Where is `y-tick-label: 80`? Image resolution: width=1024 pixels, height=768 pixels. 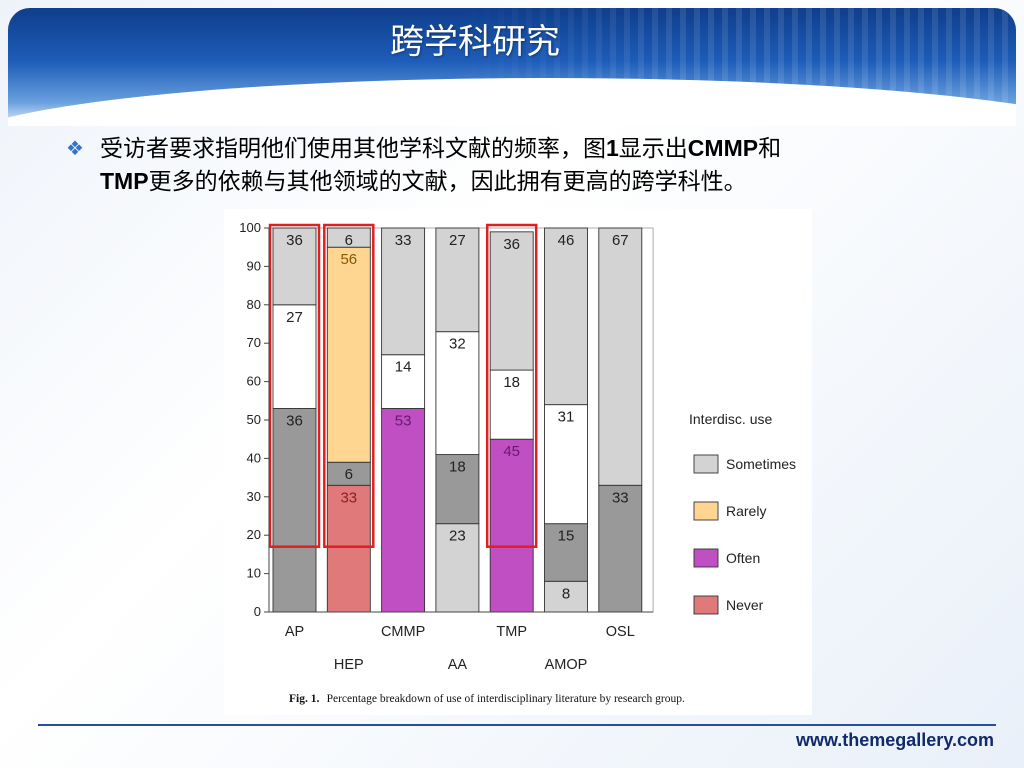 y-tick-label: 80 is located at coordinates (254, 304).